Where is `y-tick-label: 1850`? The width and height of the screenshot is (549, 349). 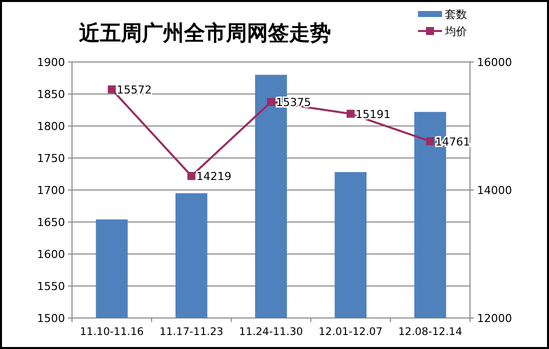
y-tick-label: 1850 is located at coordinates (51, 94).